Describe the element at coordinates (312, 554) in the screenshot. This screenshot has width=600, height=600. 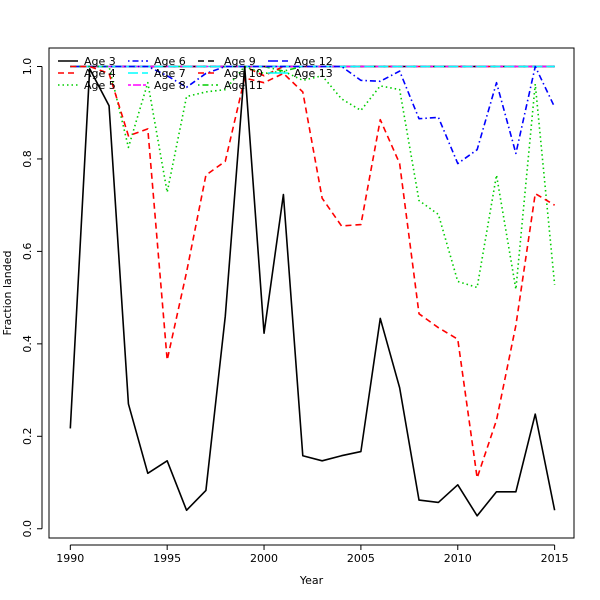
I see `x-axis: 1990 1995 2000 2005 2010 2015` at that location.